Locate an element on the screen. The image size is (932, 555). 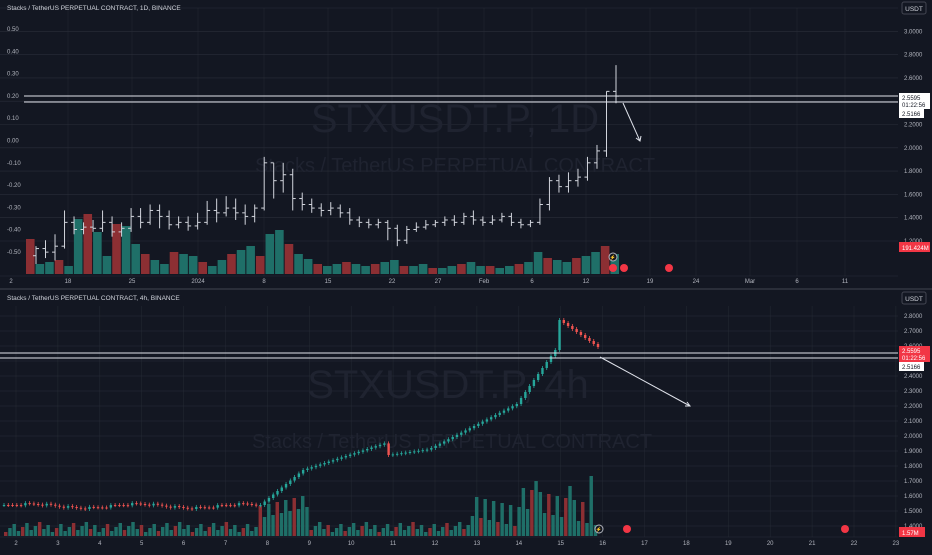
time-axis-label: 10 is located at coordinates (351, 544).